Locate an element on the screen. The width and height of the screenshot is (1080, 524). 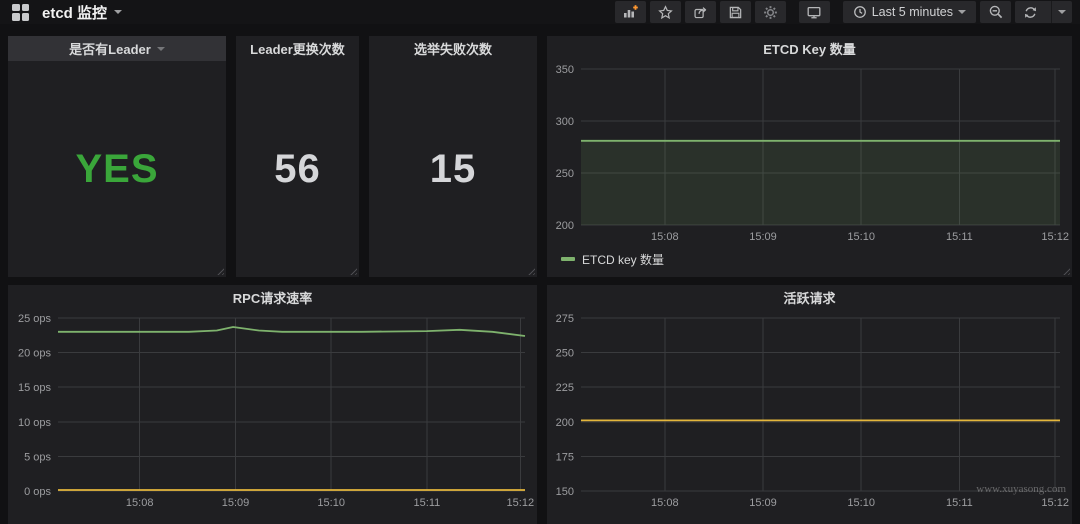
y-tick-label: 350 is located at coordinates (565, 70).